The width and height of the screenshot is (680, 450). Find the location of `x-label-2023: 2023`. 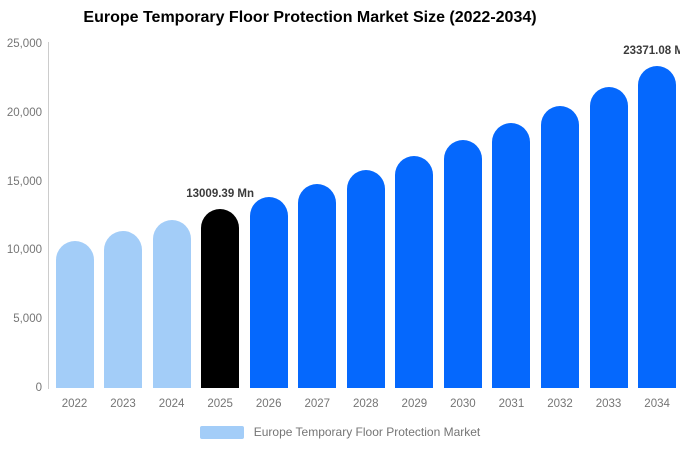

x-label-2023: 2023 is located at coordinates (123, 404).